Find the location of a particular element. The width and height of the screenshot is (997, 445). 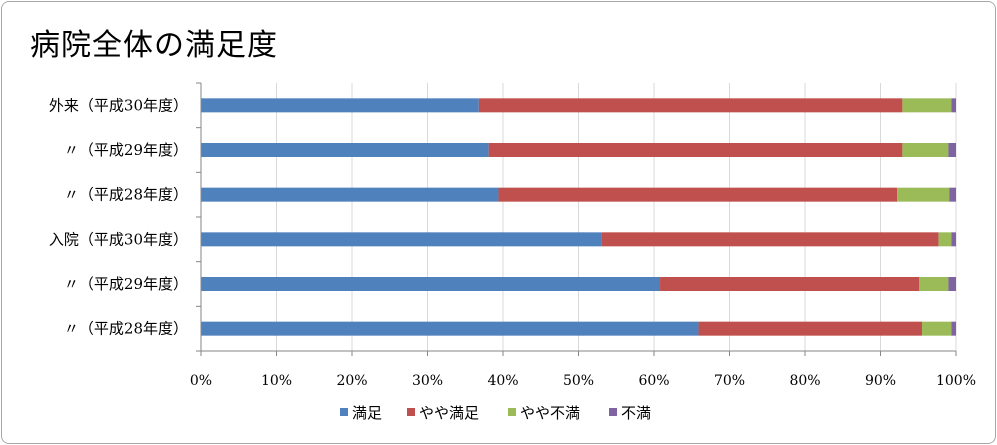

legend-label: 満足 is located at coordinates (367, 413).